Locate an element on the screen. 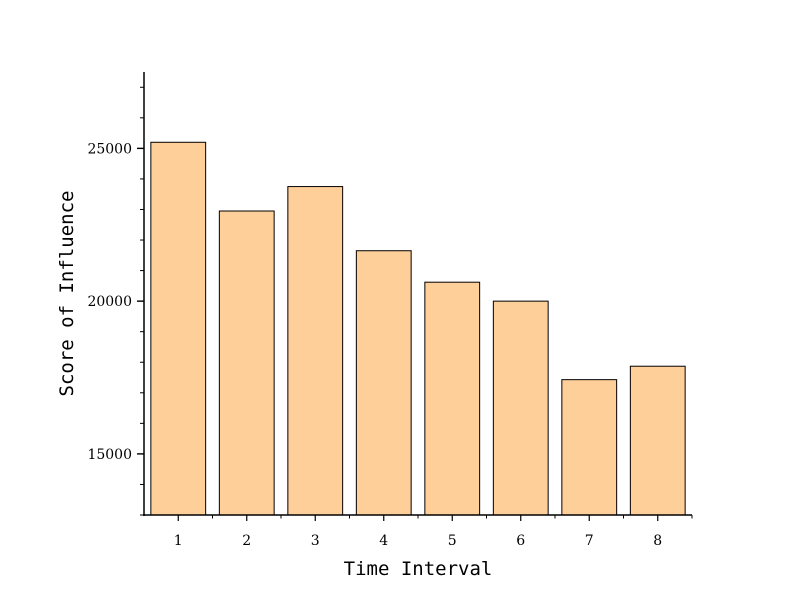 Image resolution: width=804 pixels, height=616 pixels. x-tick-label: 8 is located at coordinates (657, 541).